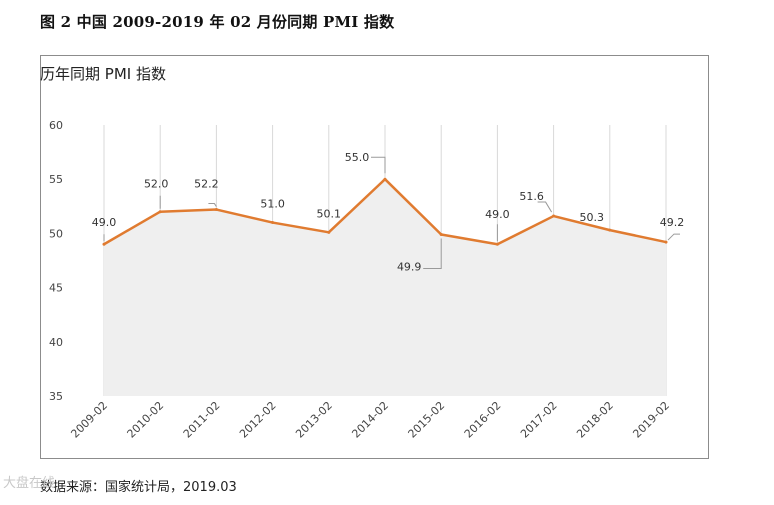 Image resolution: width=774 pixels, height=505 pixels. I want to click on line-layer, so click(385, 211).